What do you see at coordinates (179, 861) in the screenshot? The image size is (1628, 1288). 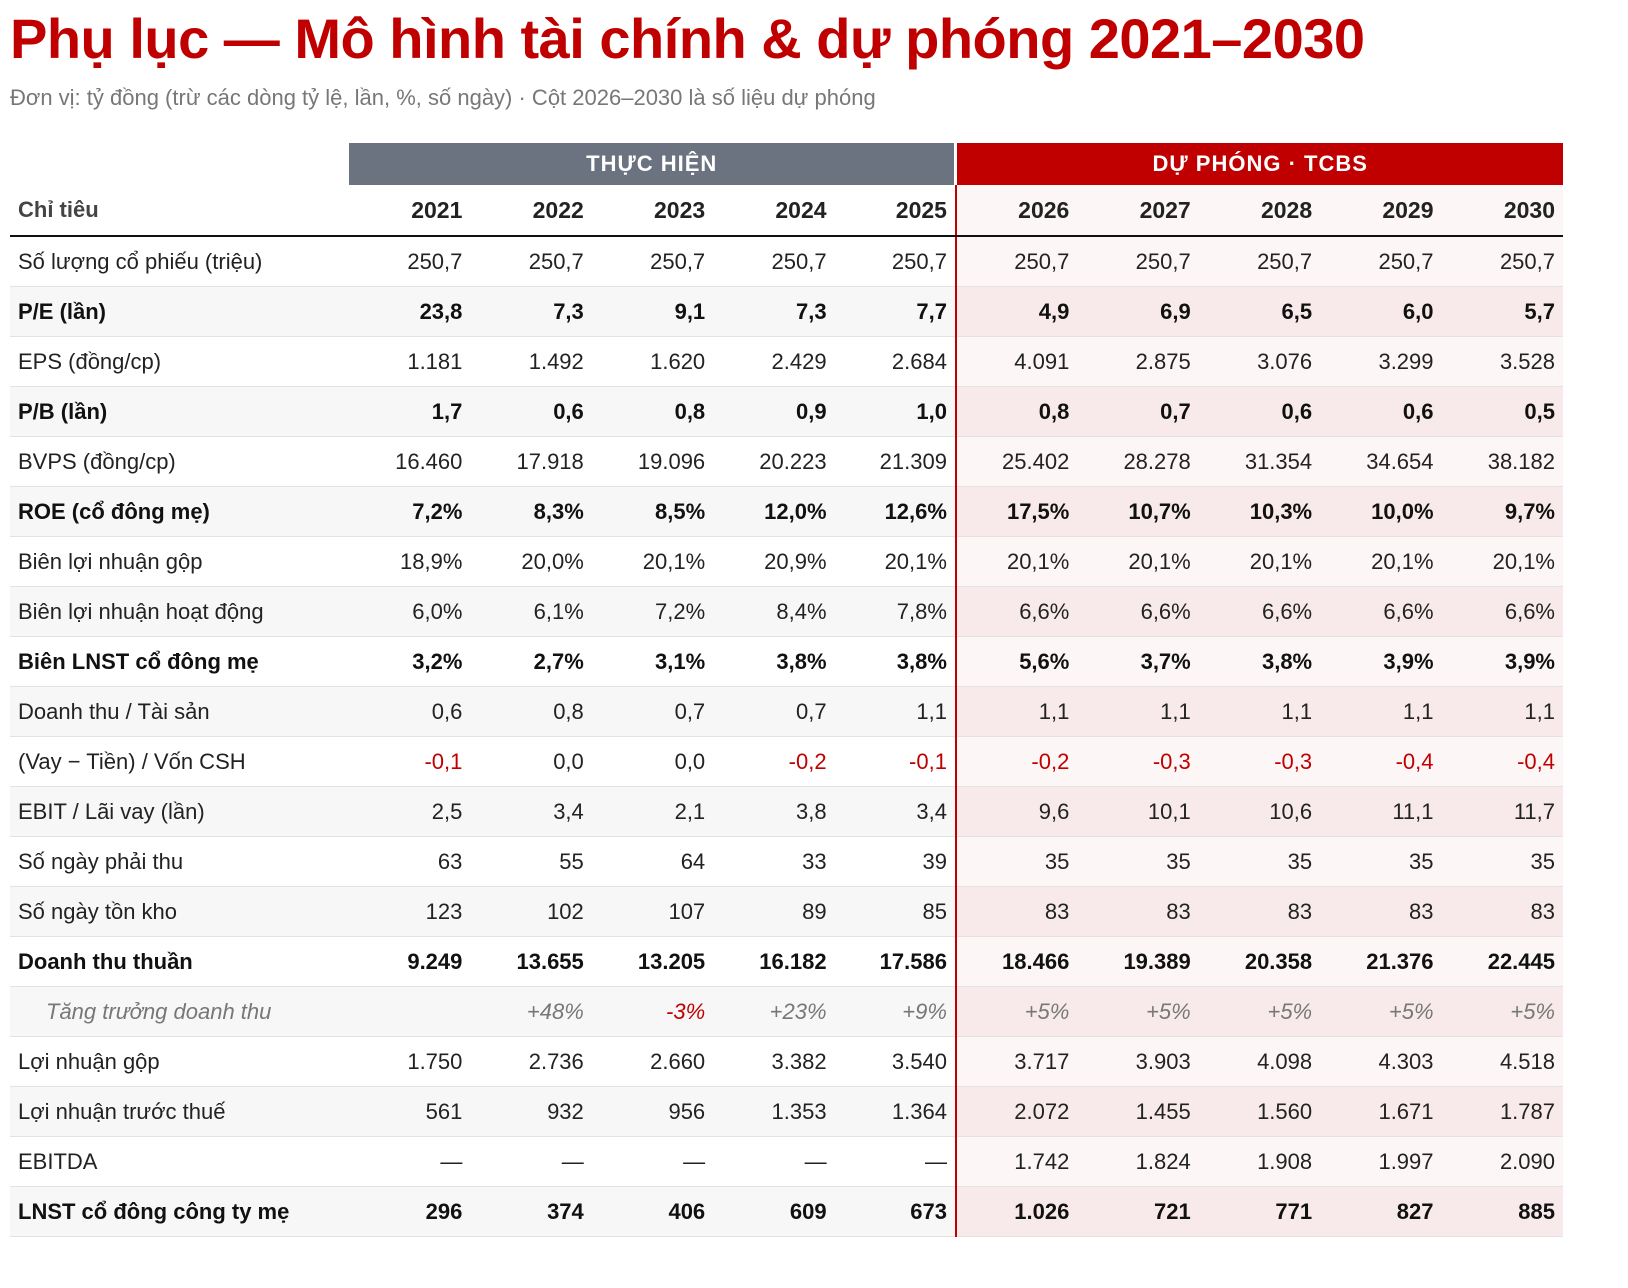 I see `row-label: Số ngày phải thu` at bounding box center [179, 861].